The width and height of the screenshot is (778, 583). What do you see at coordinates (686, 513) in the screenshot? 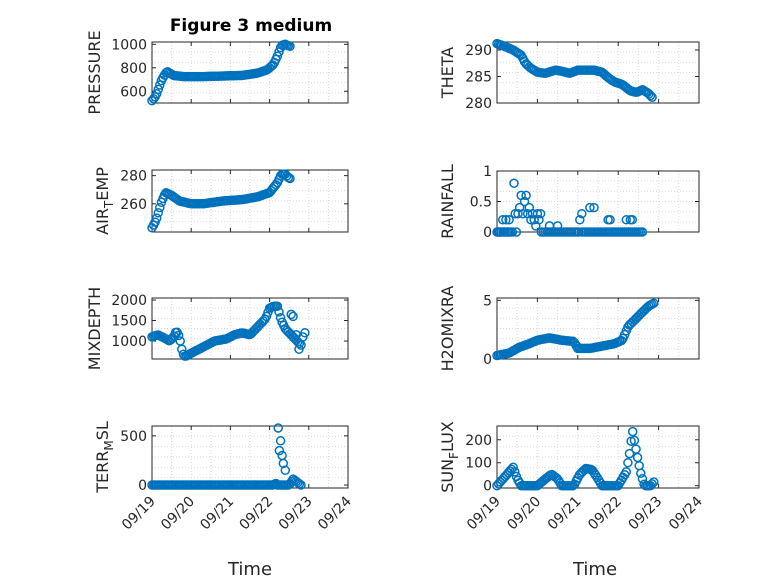
I see `x-tick-label: 09/24` at bounding box center [686, 513].